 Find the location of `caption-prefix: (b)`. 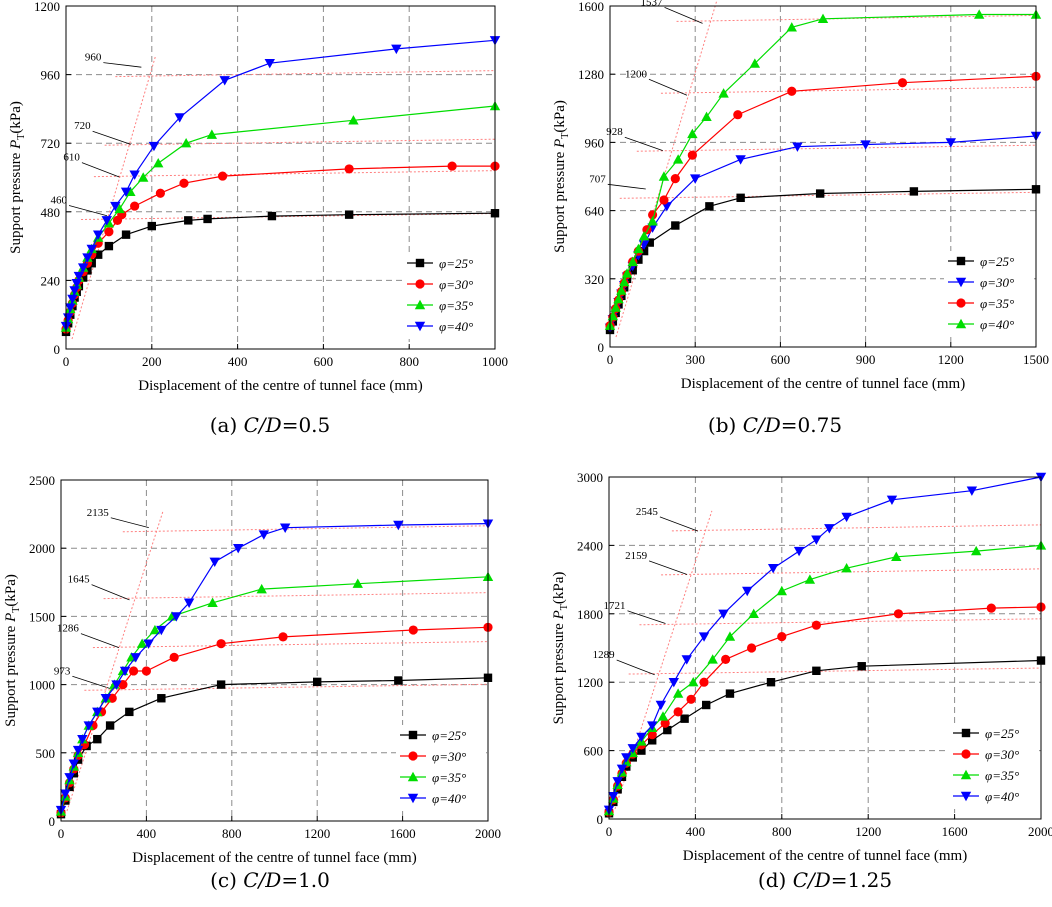

caption-prefix: (b) is located at coordinates (725, 425).